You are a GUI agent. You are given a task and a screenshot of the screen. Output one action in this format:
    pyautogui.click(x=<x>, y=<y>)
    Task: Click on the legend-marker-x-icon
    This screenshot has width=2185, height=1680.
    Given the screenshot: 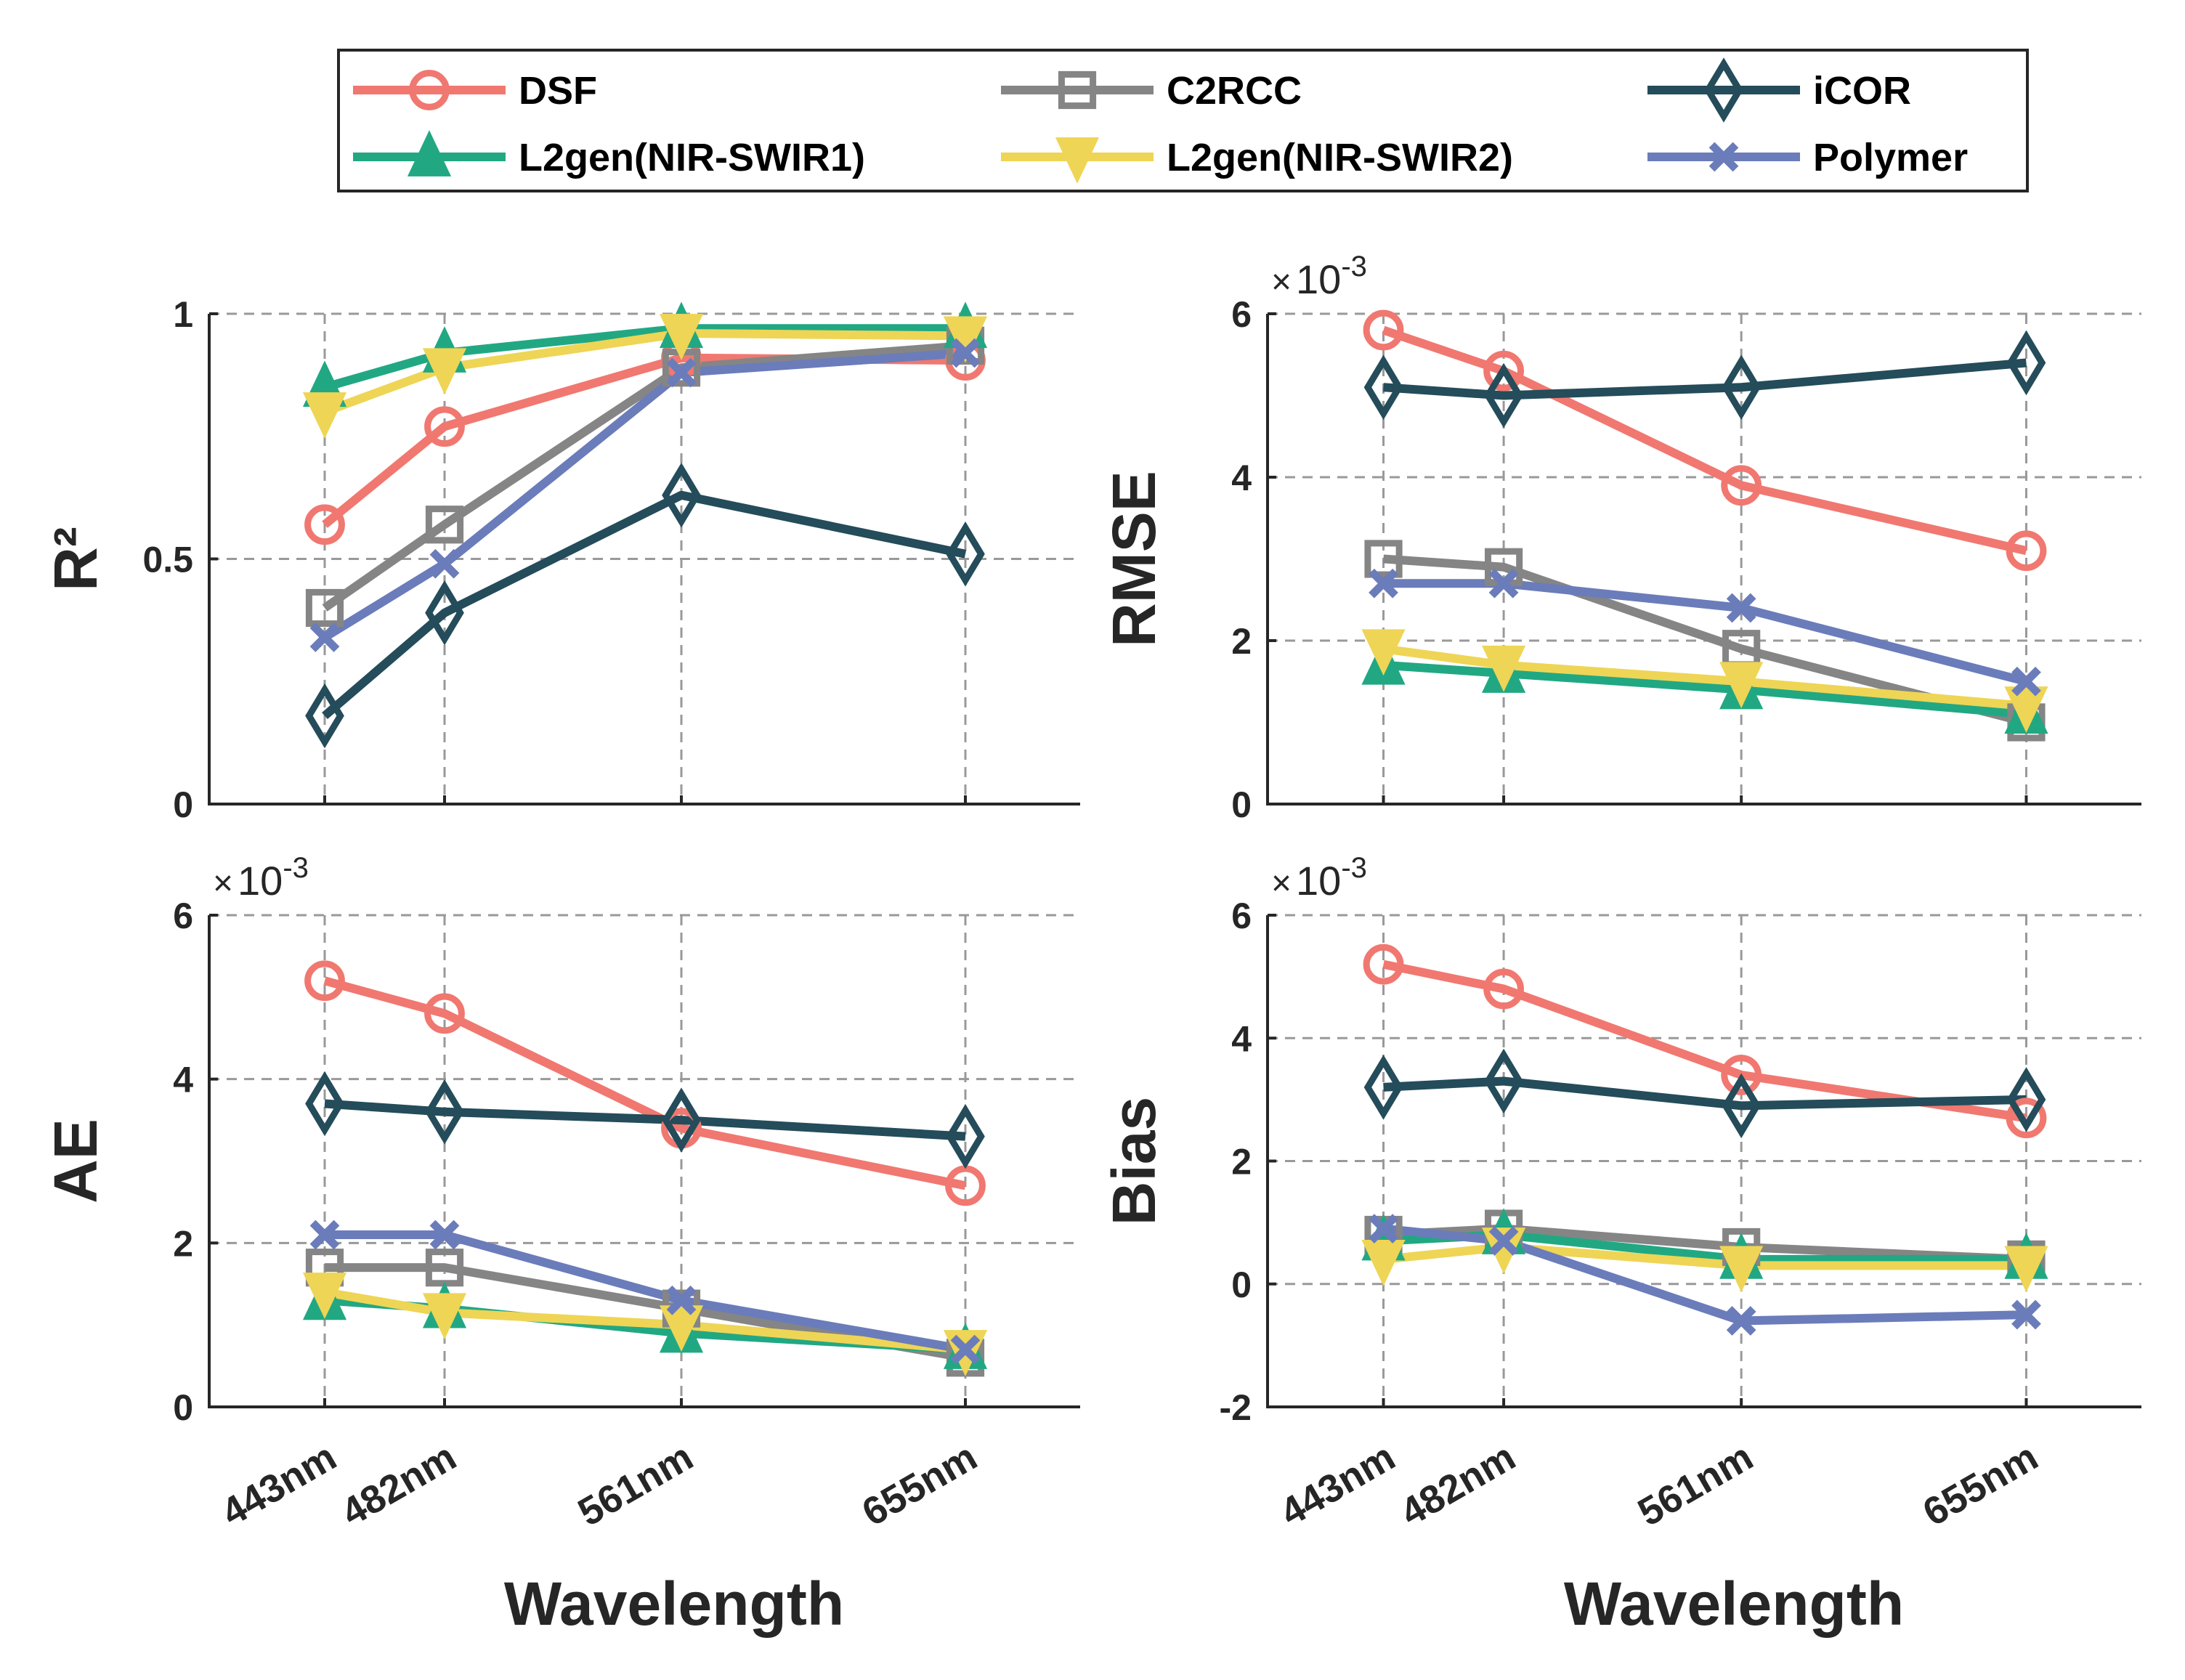 What is the action you would take?
    pyautogui.click(x=1723, y=157)
    